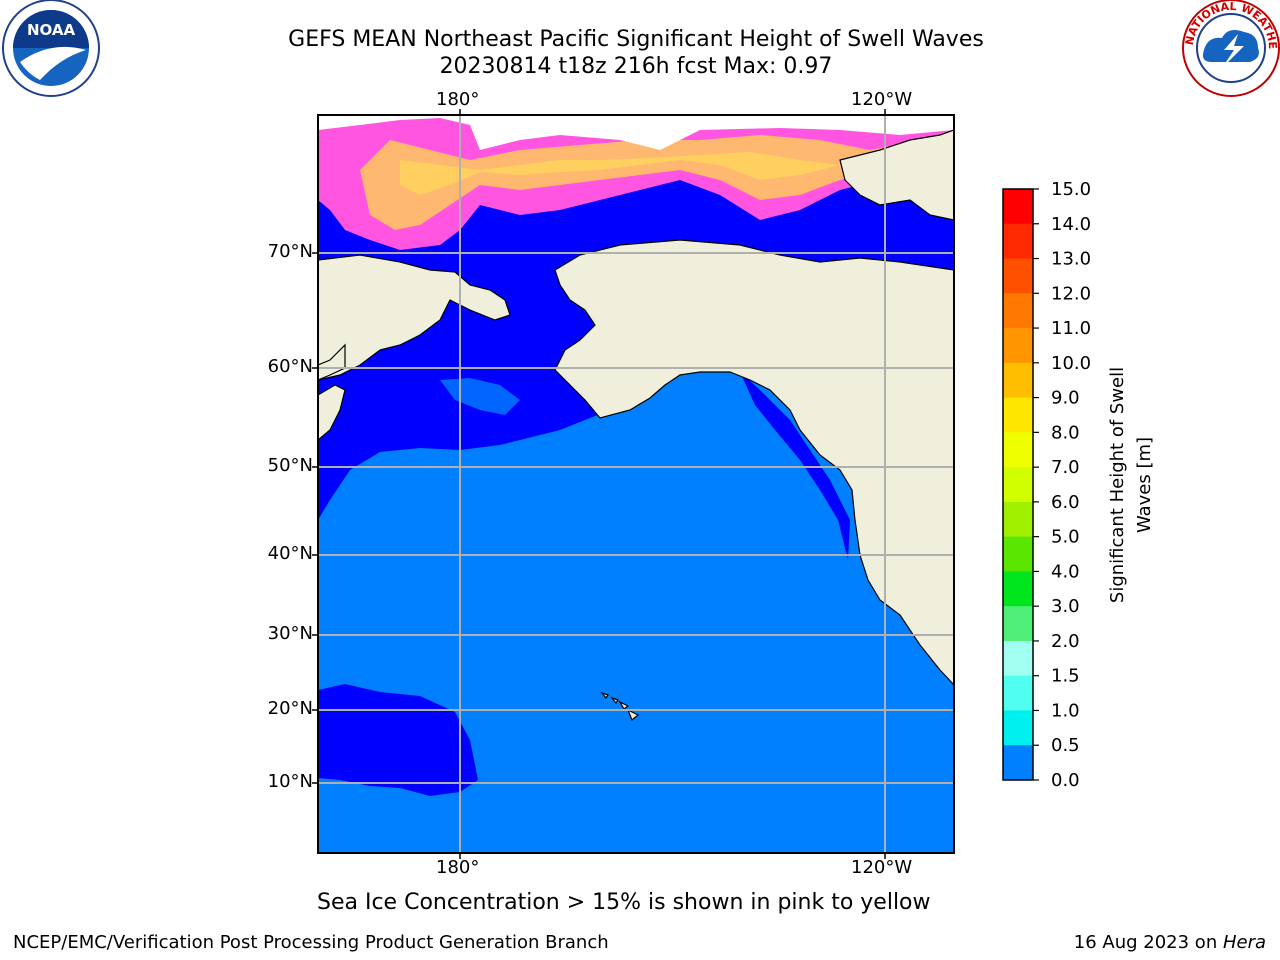 Image resolution: width=1280 pixels, height=960 pixels. I want to click on lon-label-bottom-120w: 120°W, so click(882, 867).